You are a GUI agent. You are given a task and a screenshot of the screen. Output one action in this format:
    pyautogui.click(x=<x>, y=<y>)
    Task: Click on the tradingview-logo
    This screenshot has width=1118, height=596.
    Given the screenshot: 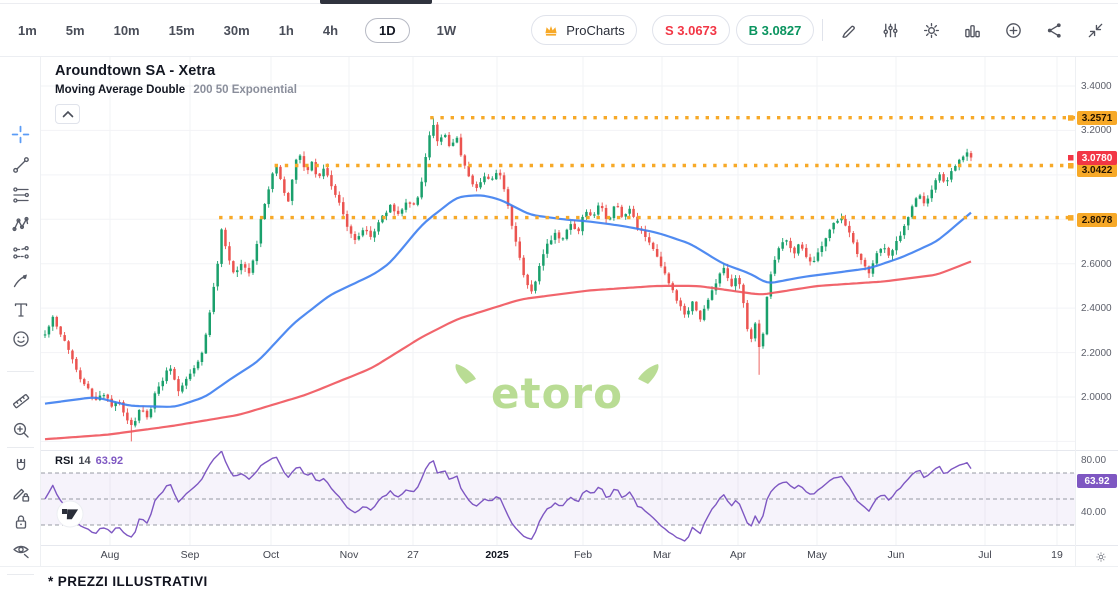 What is the action you would take?
    pyautogui.click(x=70, y=514)
    